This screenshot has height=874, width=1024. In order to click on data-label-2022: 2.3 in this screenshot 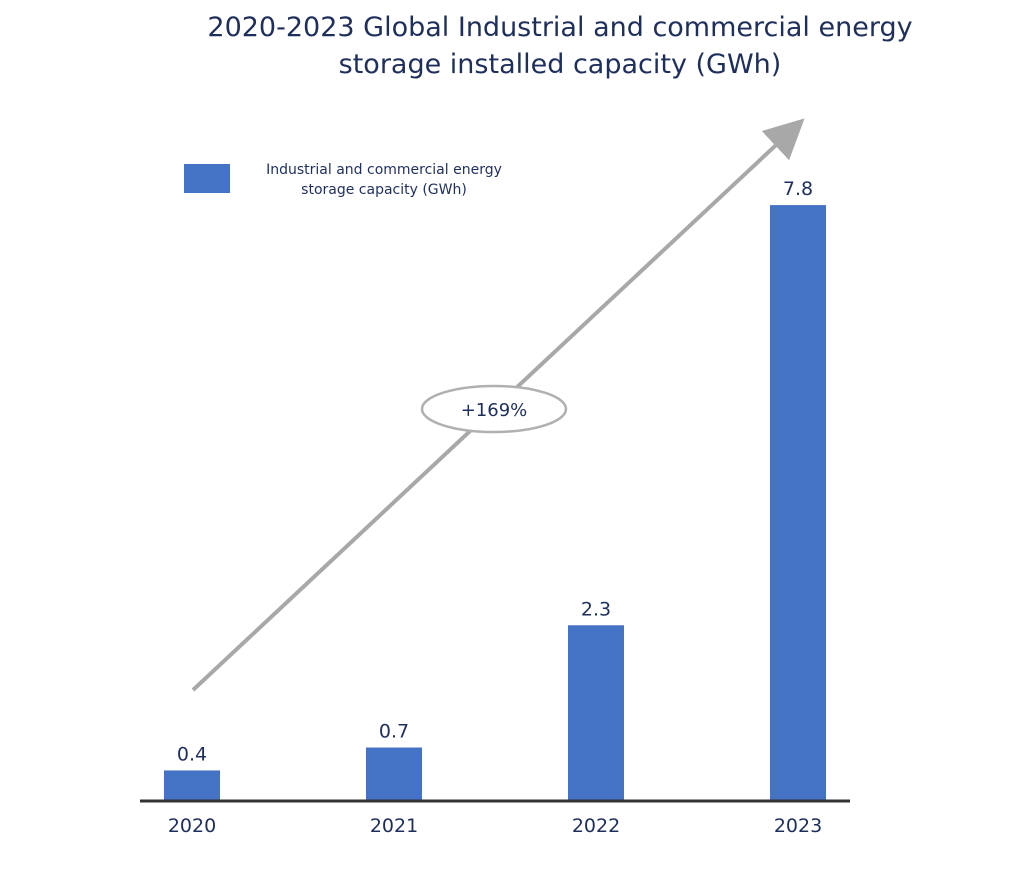, I will do `click(596, 609)`.